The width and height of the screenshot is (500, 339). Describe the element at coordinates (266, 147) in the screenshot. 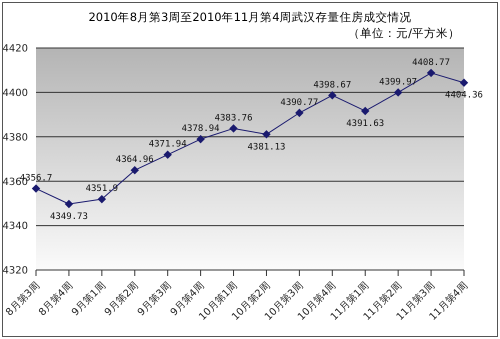

I see `data-label: 4381.13` at that location.